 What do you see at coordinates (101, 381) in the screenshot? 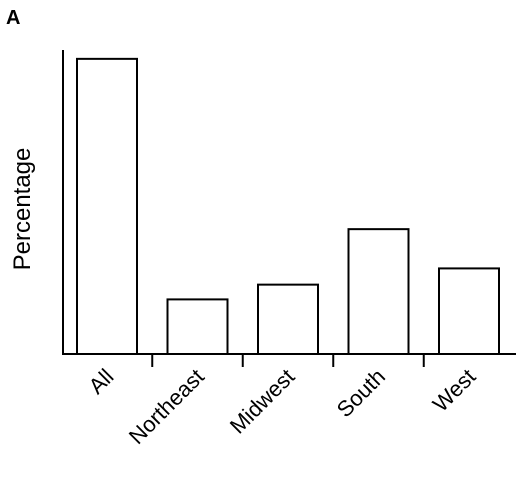
I see `x-tick-label-all: All` at bounding box center [101, 381].